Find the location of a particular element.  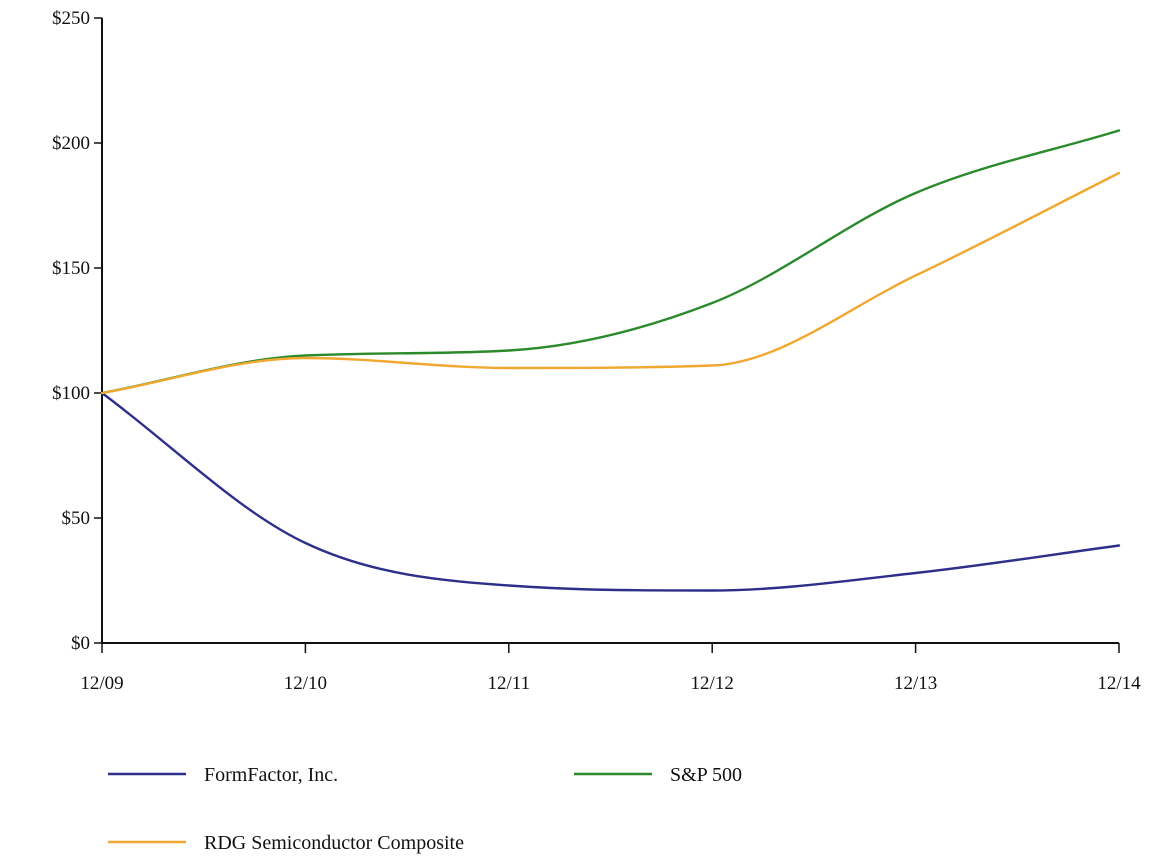

y-tick-label: $0 is located at coordinates (80, 643).